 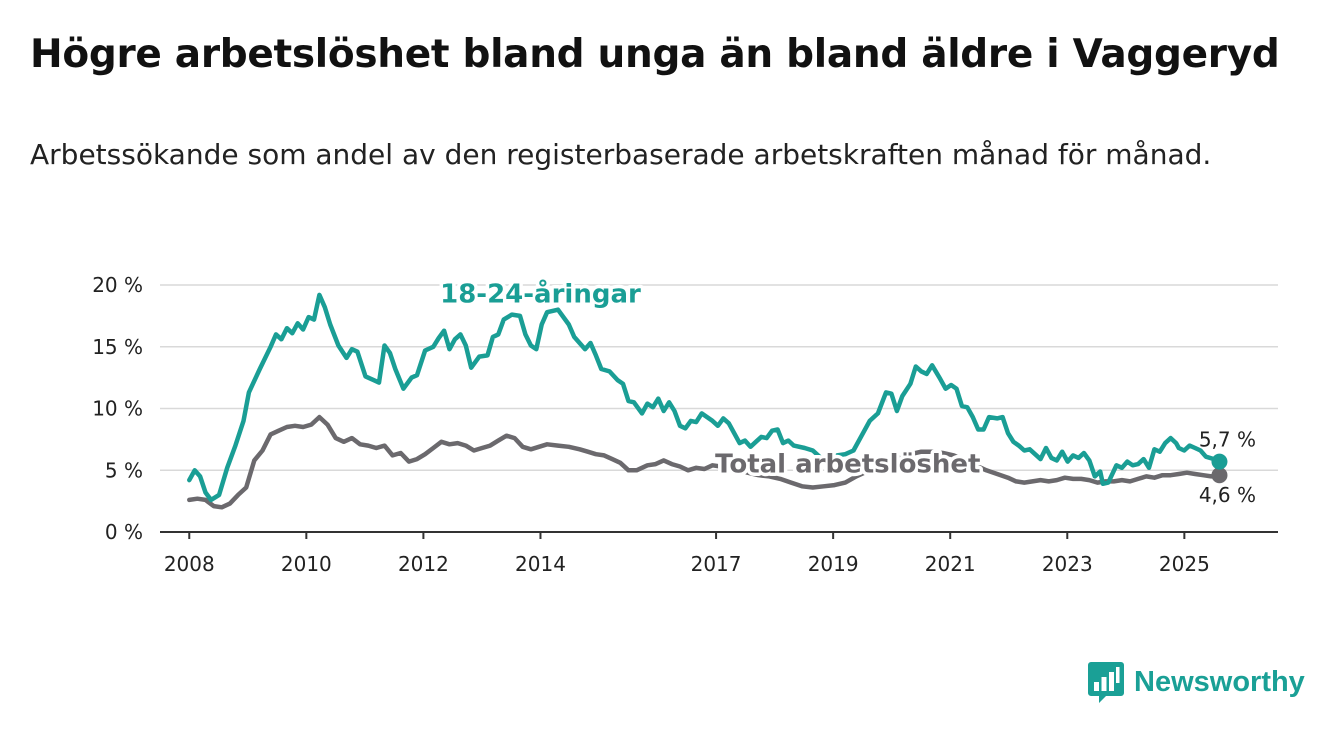 I want to click on x-tick-label: 2010, so click(x=306, y=564).